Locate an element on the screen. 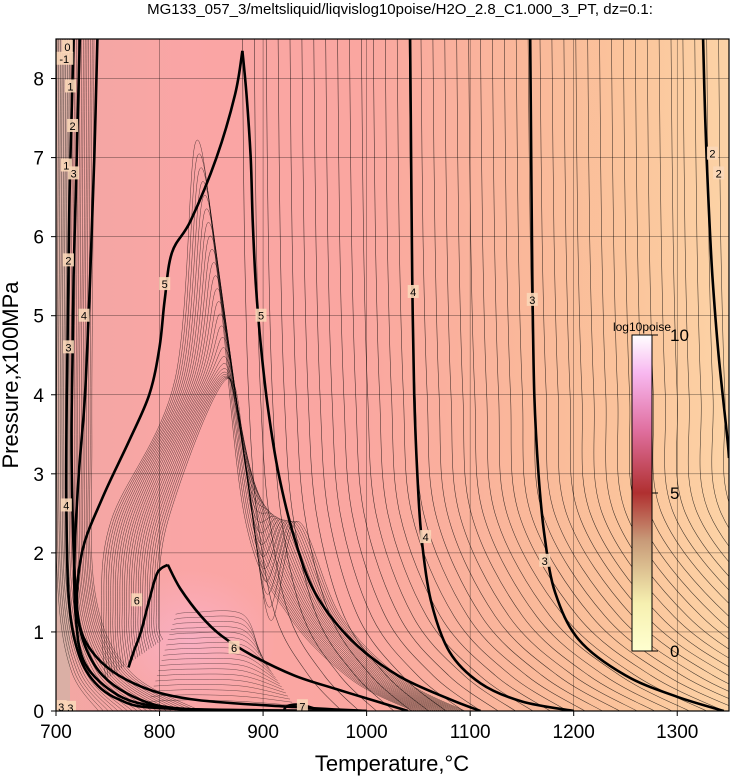  colorbar-tick-label: 5 is located at coordinates (674, 493).